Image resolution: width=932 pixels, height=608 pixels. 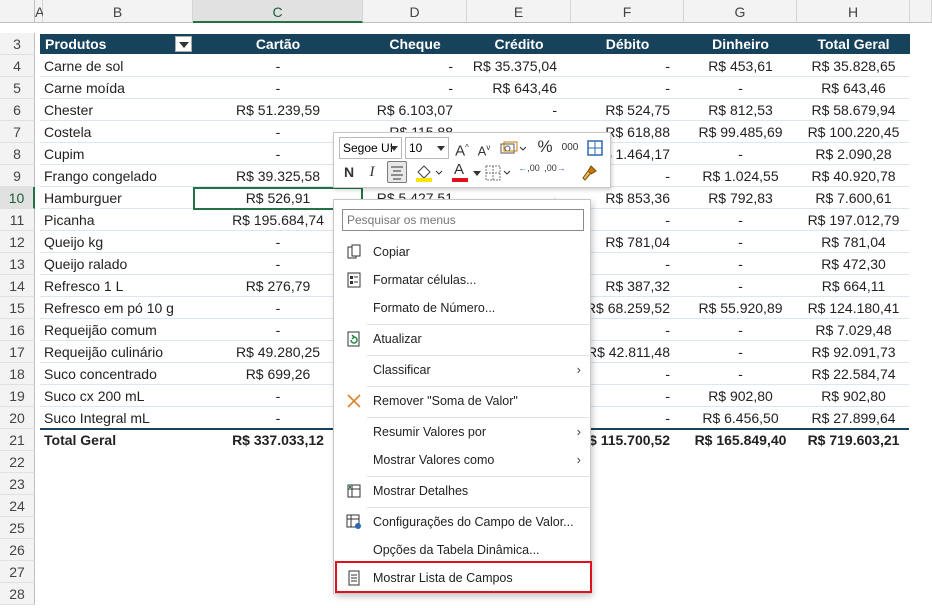 I want to click on menu-item-classificar: Classificar ›, so click(x=463, y=370).